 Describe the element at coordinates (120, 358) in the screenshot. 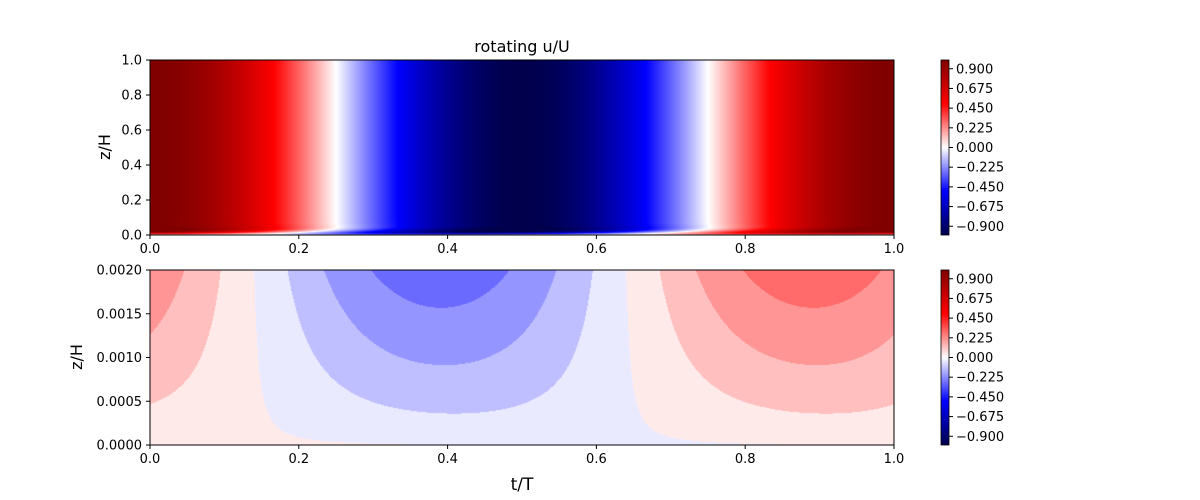

I see `y-tick-label: 0.0010` at that location.